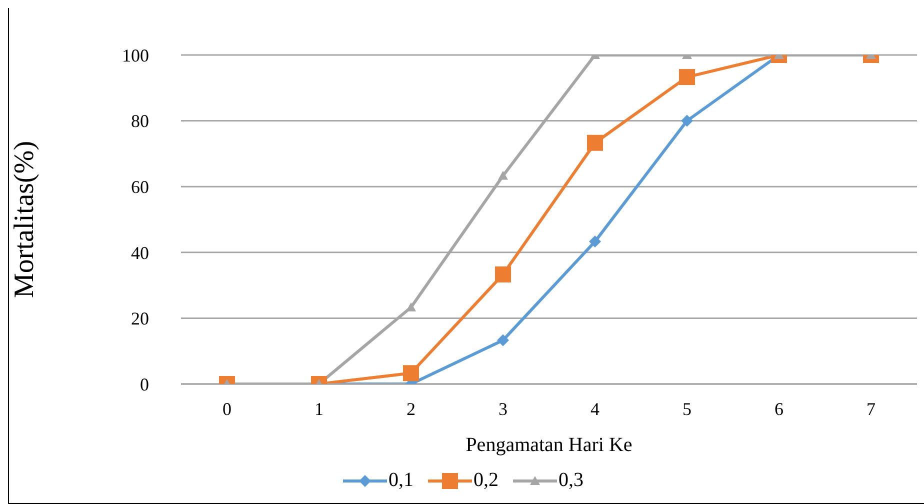 This screenshot has height=504, width=924. I want to click on y-tick-label: 80, so click(140, 121).